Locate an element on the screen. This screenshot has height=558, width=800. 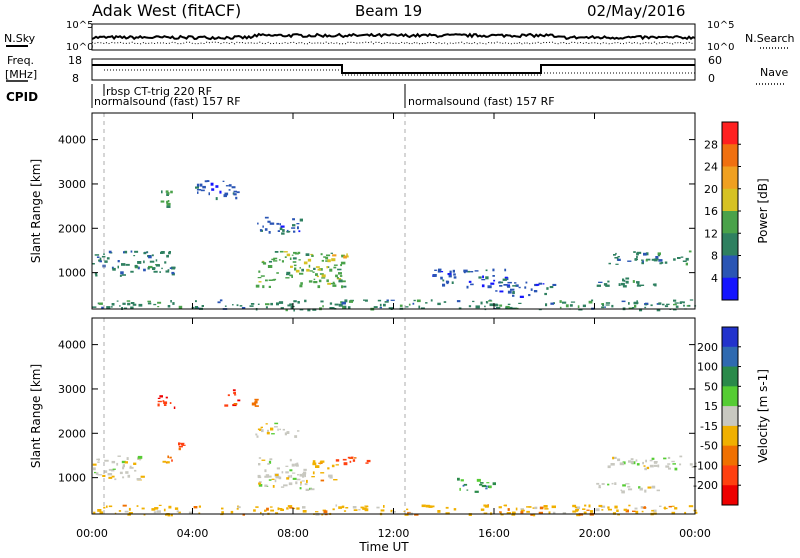
nsky-label: N.Sky is located at coordinates (20, 38).